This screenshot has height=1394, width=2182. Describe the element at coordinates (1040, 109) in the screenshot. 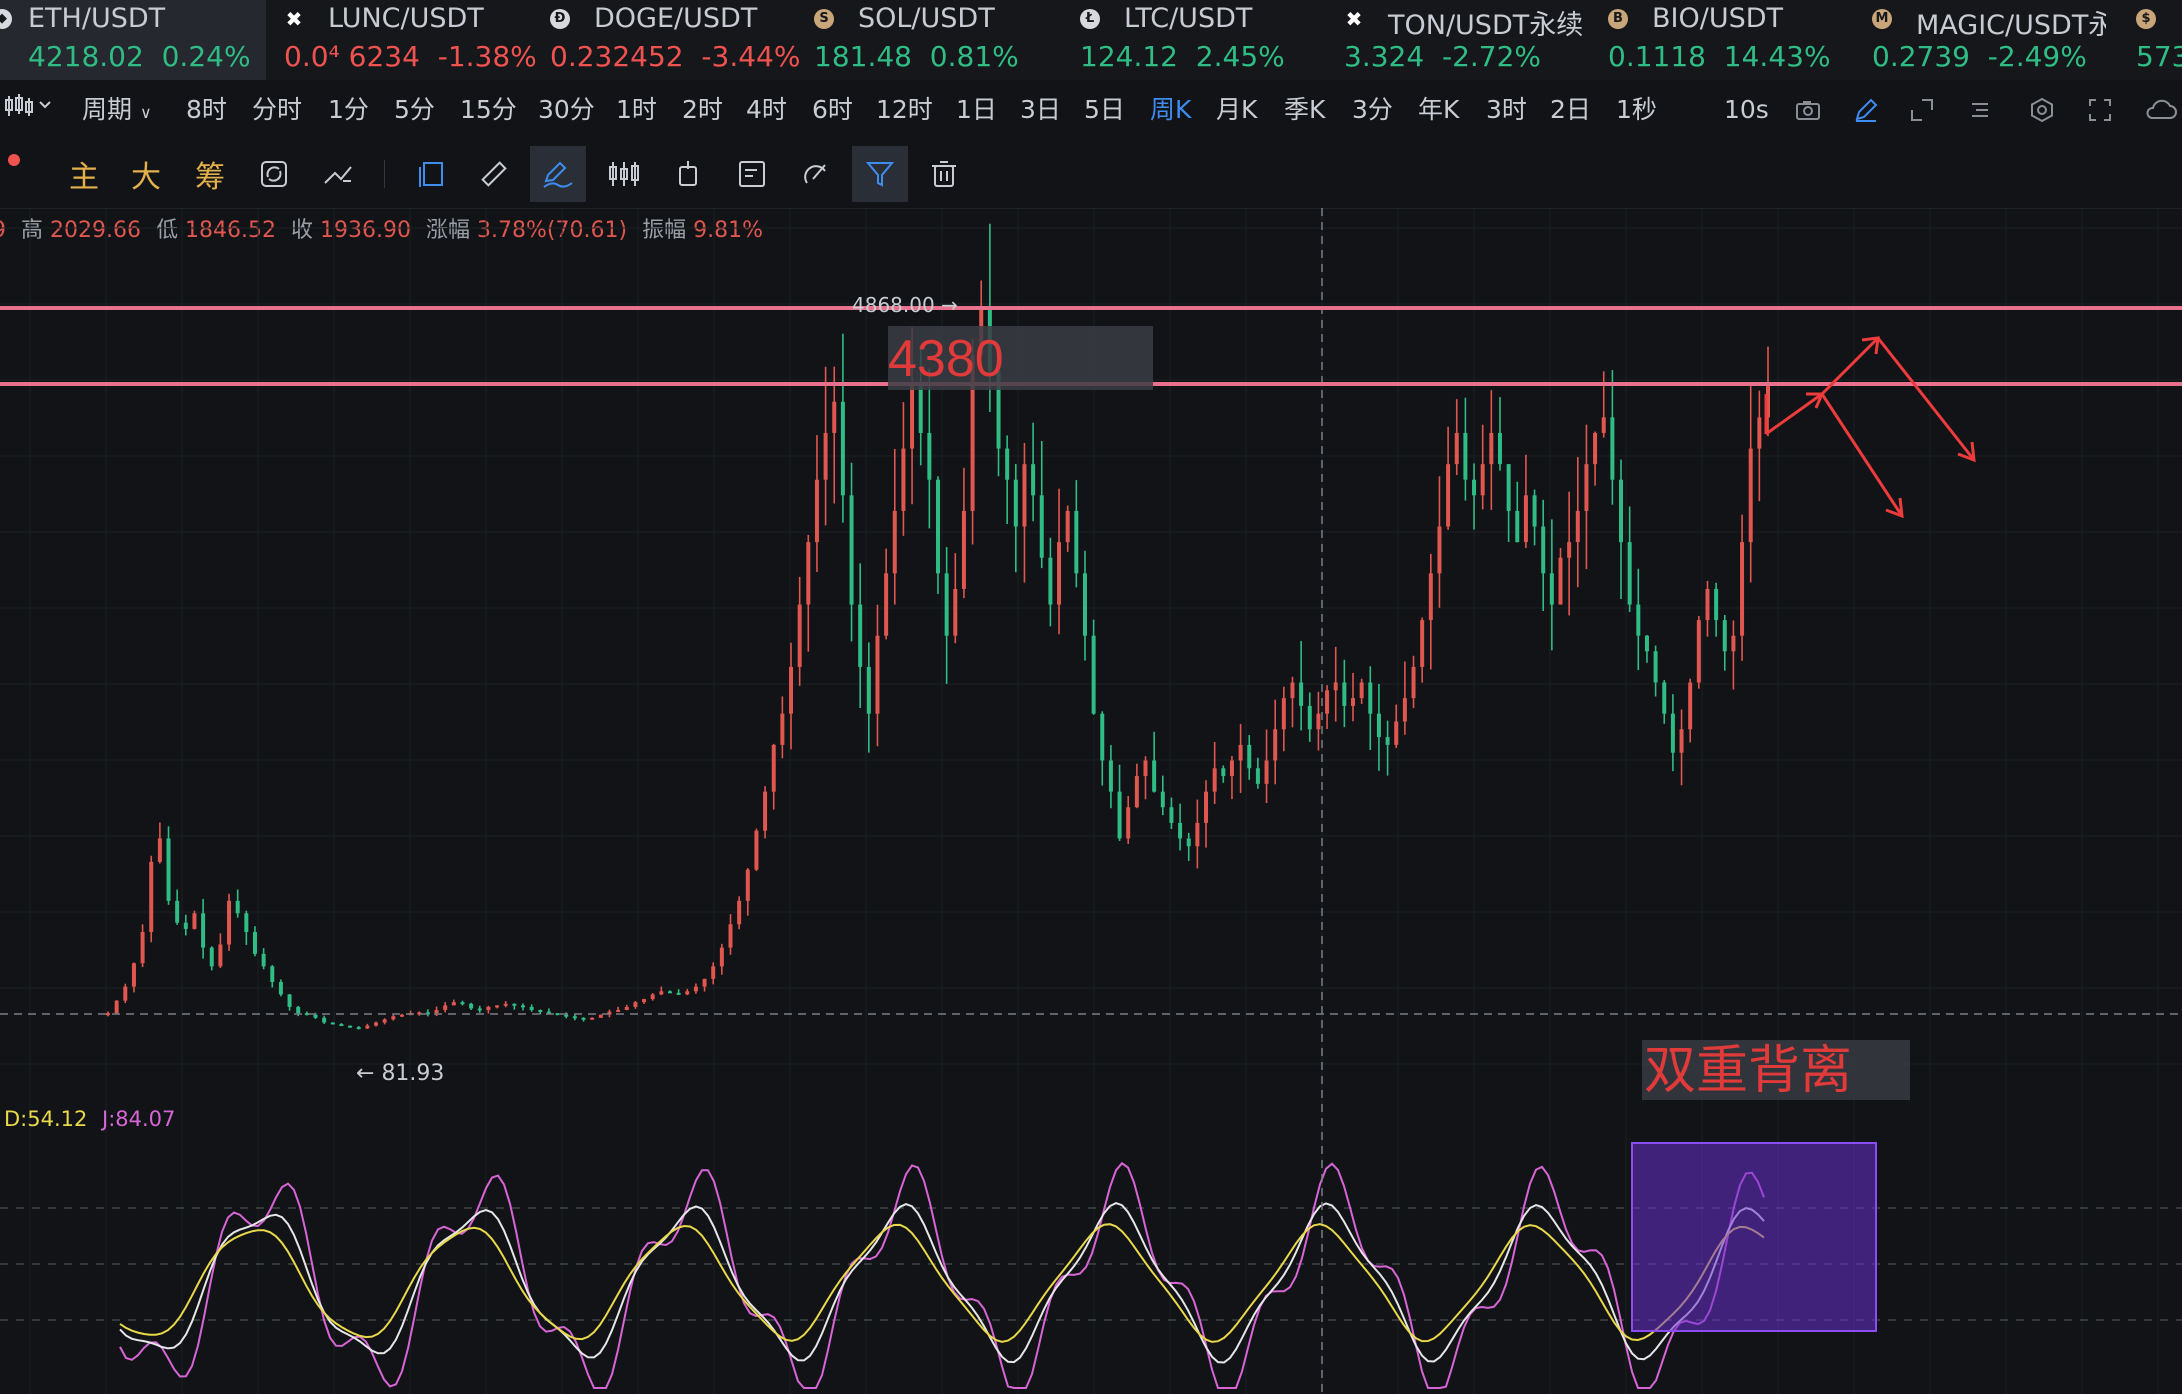

I see `period-3d: 3日` at that location.